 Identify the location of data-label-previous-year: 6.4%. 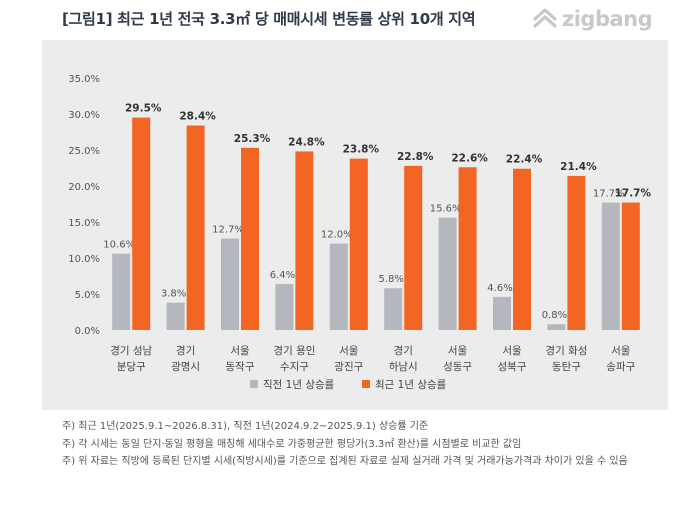
(282, 275).